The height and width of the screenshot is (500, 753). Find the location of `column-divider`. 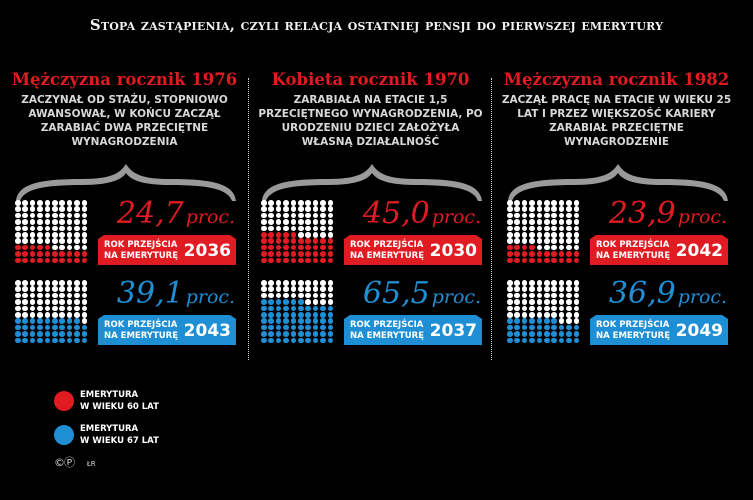

column-divider is located at coordinates (248, 219).